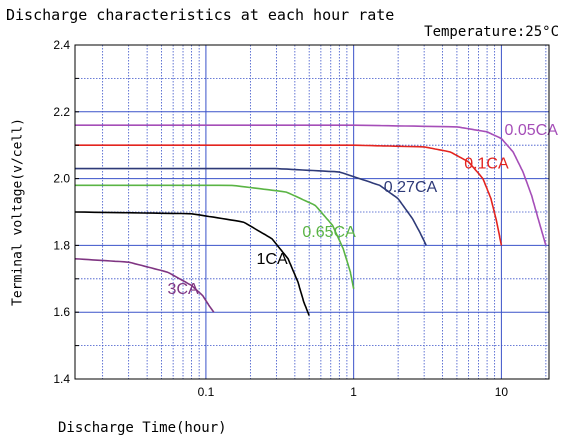  I want to click on x-axis-label: Discharge Time(hour), so click(142, 428).